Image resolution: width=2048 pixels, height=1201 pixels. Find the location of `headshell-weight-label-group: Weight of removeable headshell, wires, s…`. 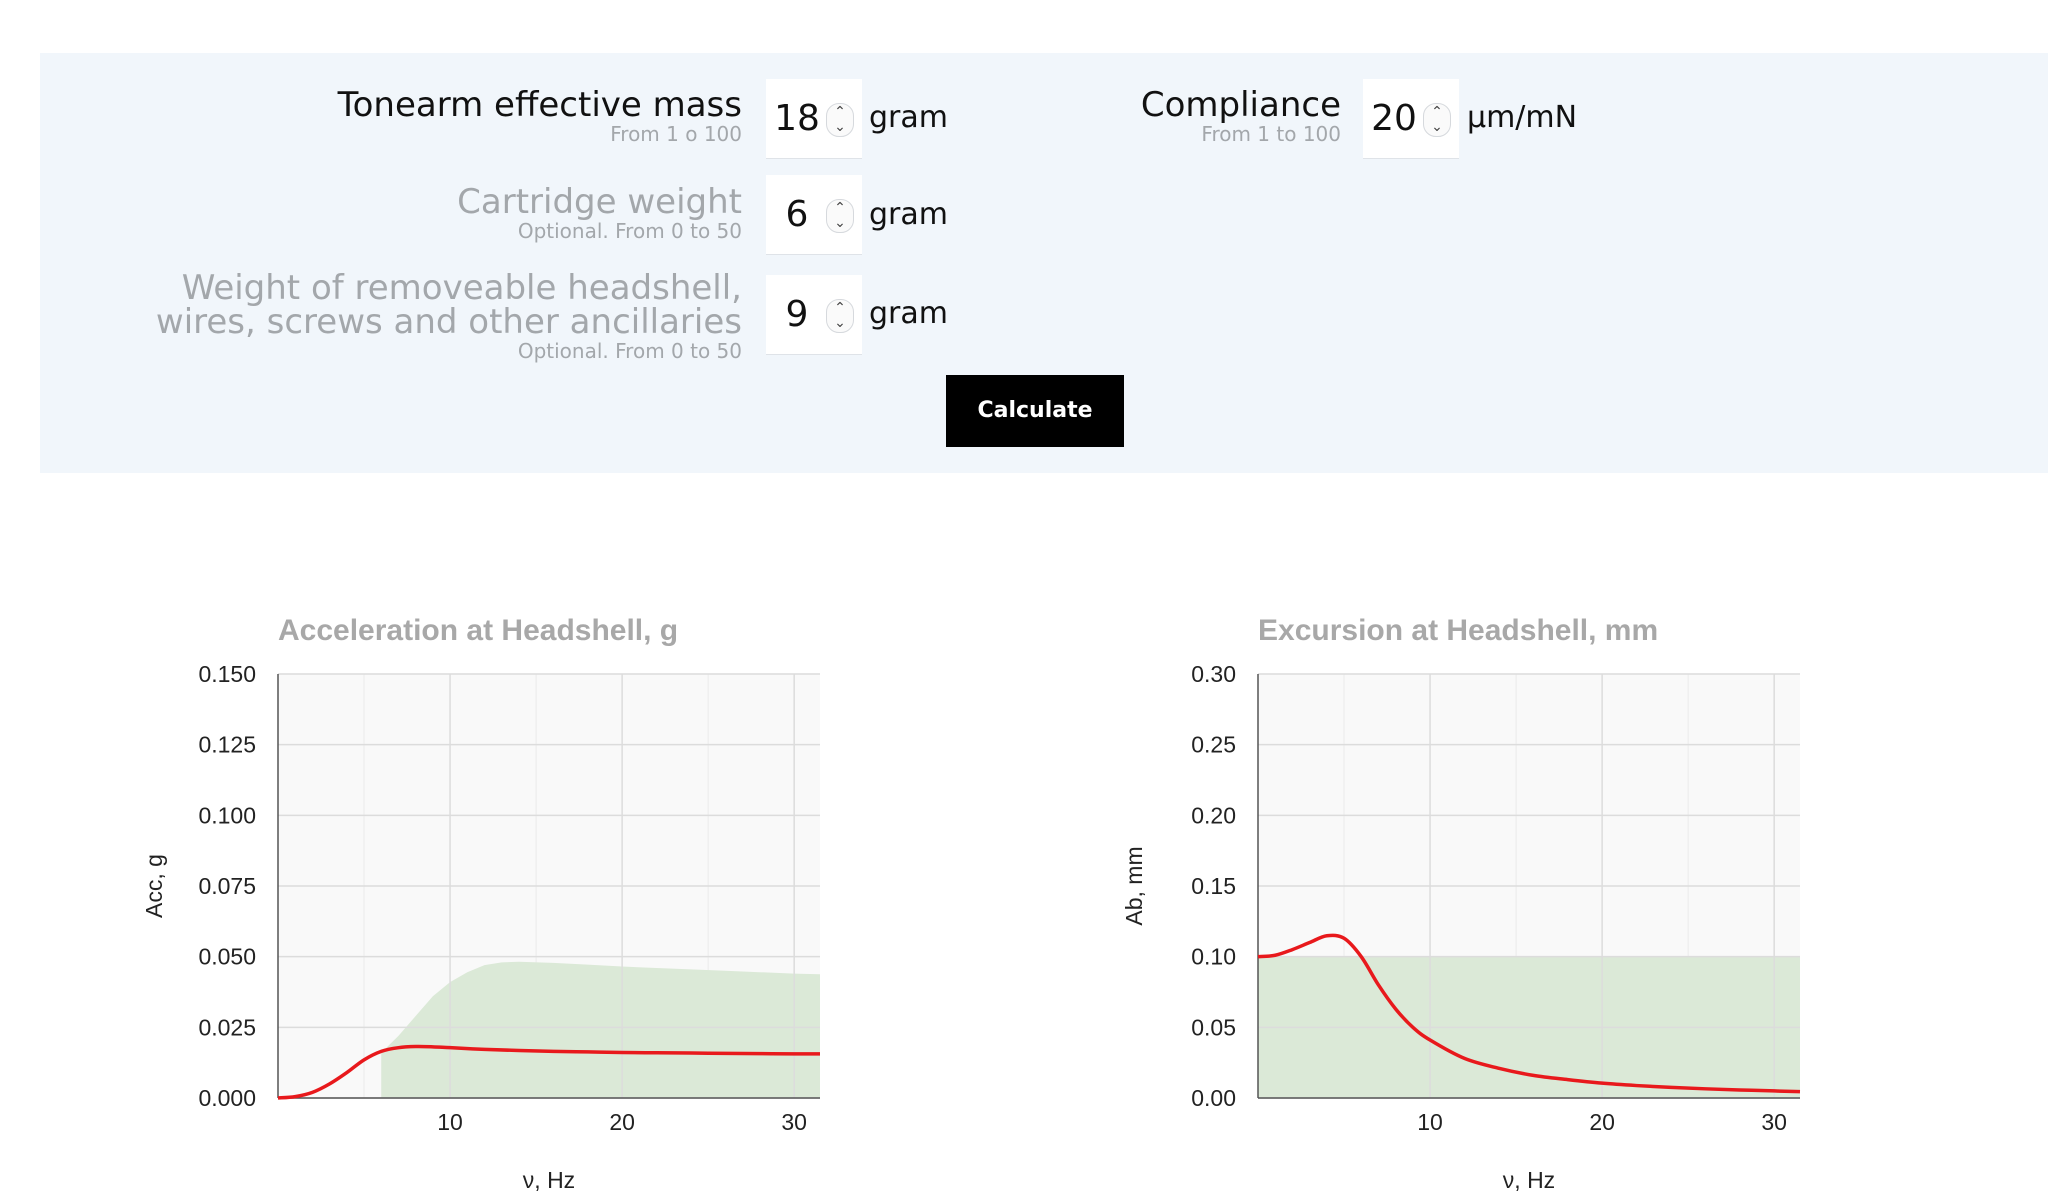

headshell-weight-label-group: Weight of removeable headshell, wires, s… is located at coordinates (442, 316).